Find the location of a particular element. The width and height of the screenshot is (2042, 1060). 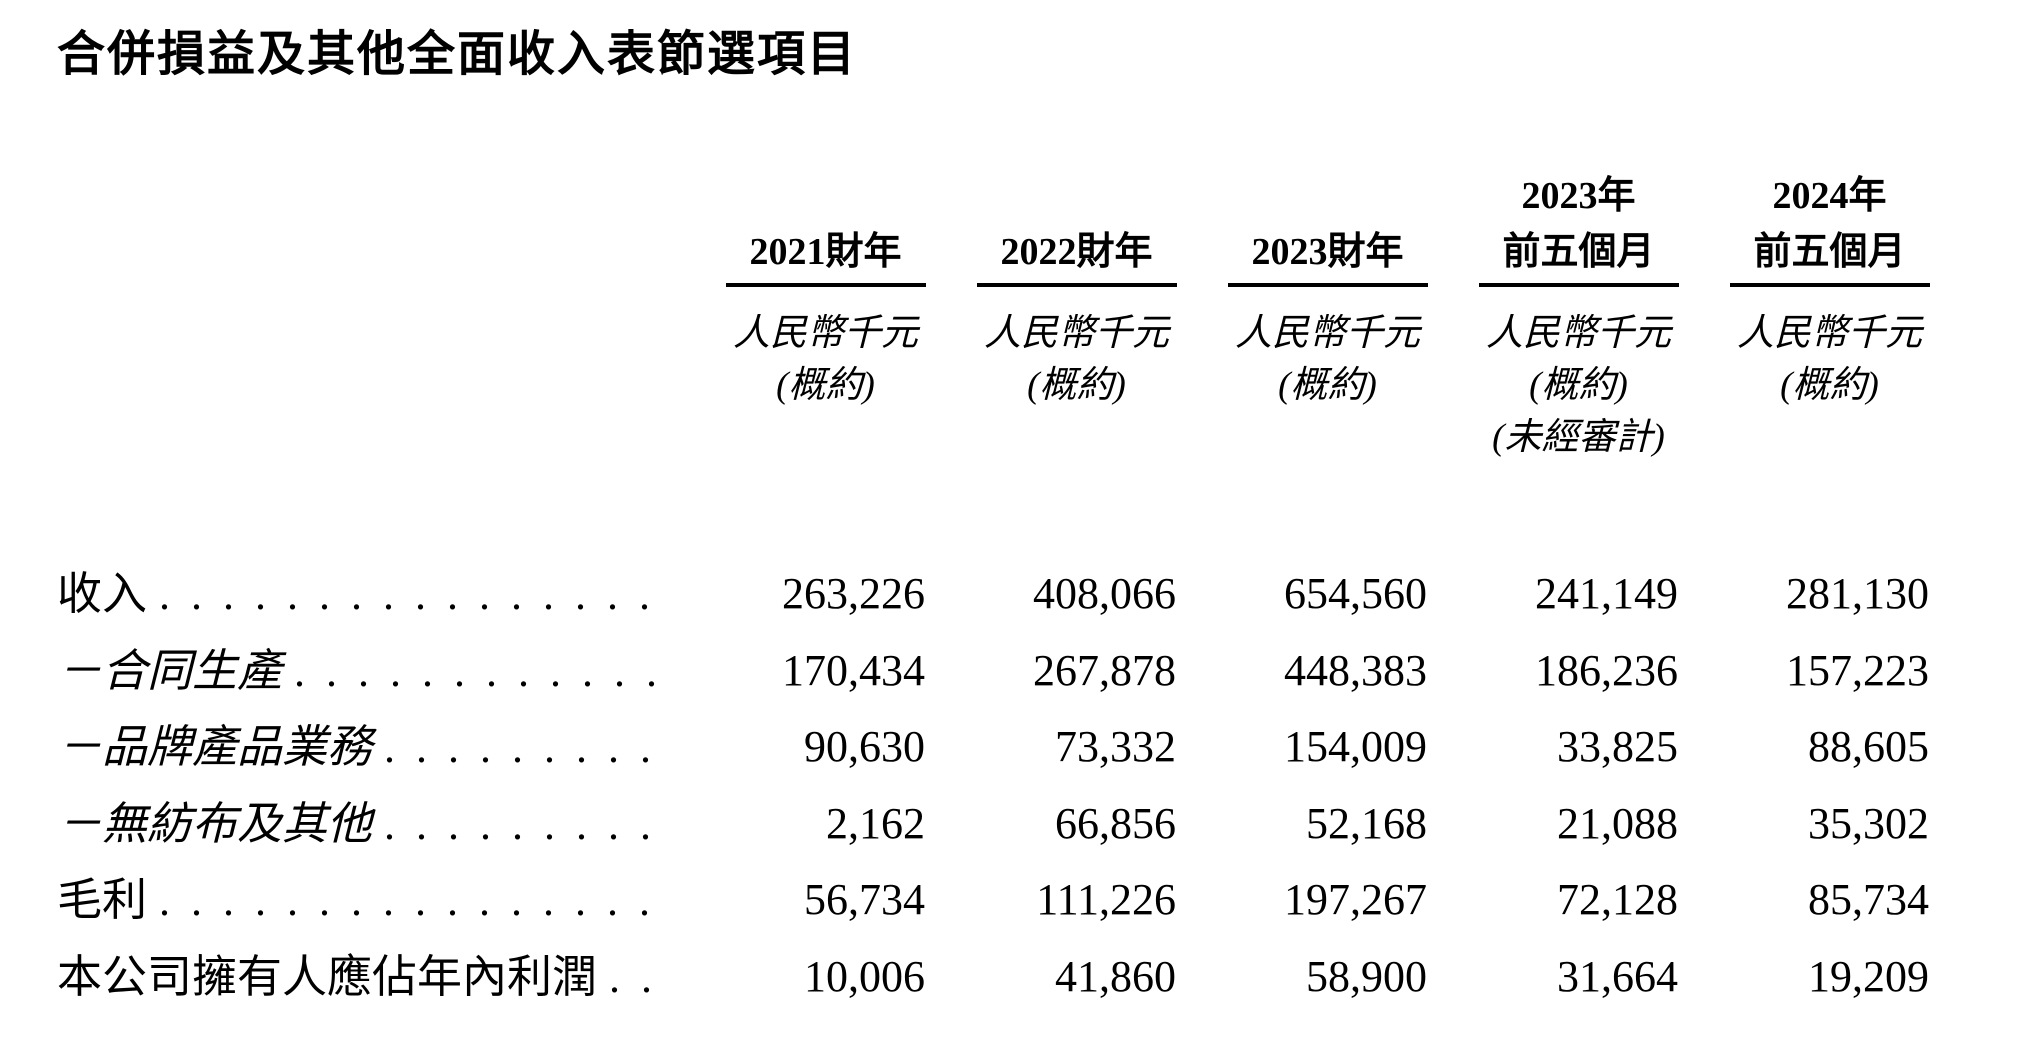

row-label: 毛利 is located at coordinates (378, 900).